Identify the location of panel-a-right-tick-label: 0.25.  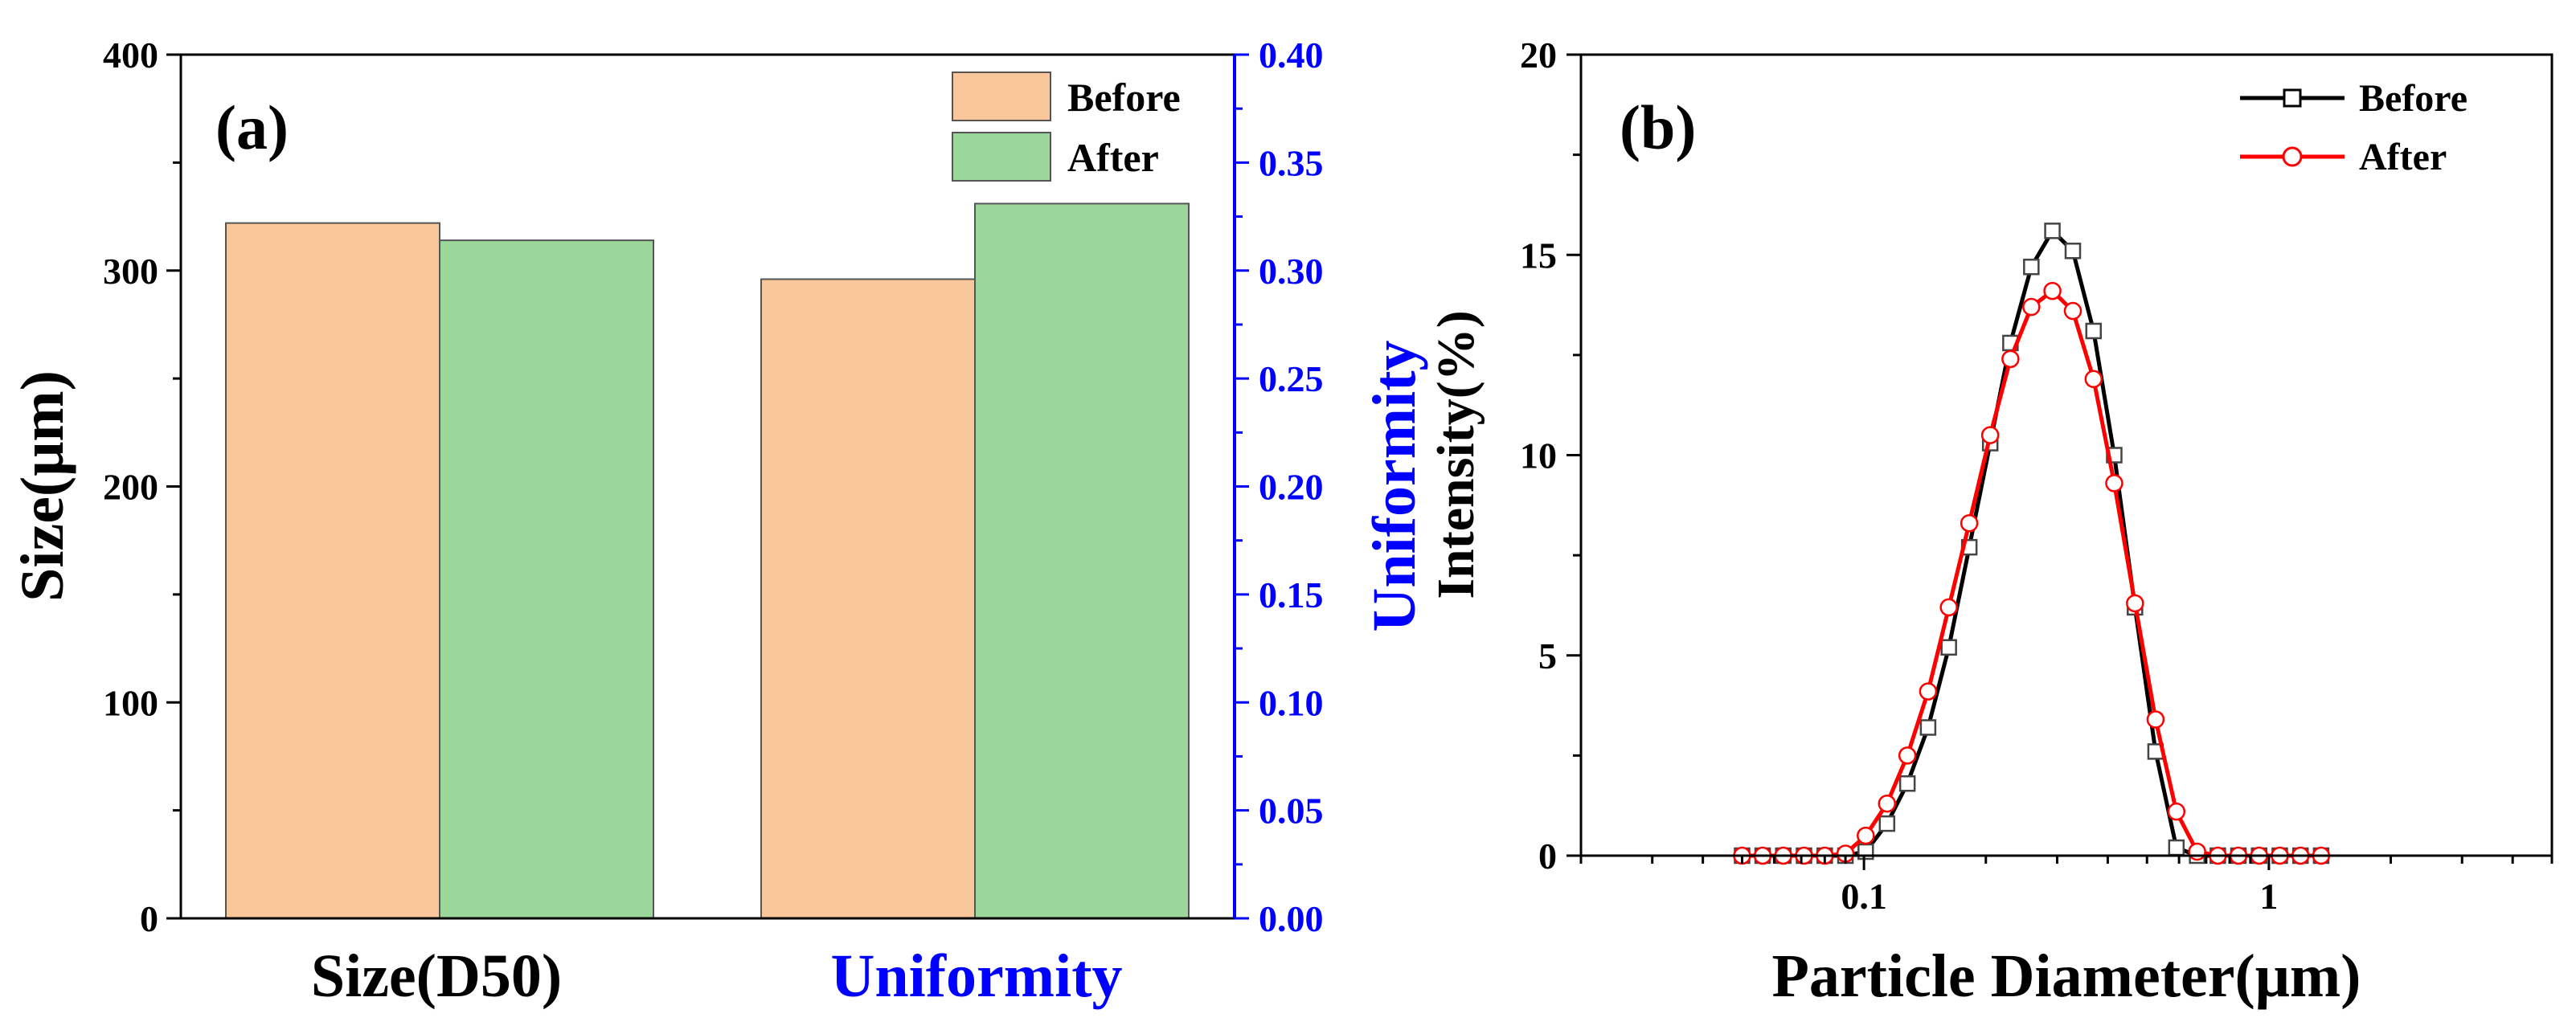
(1291, 378).